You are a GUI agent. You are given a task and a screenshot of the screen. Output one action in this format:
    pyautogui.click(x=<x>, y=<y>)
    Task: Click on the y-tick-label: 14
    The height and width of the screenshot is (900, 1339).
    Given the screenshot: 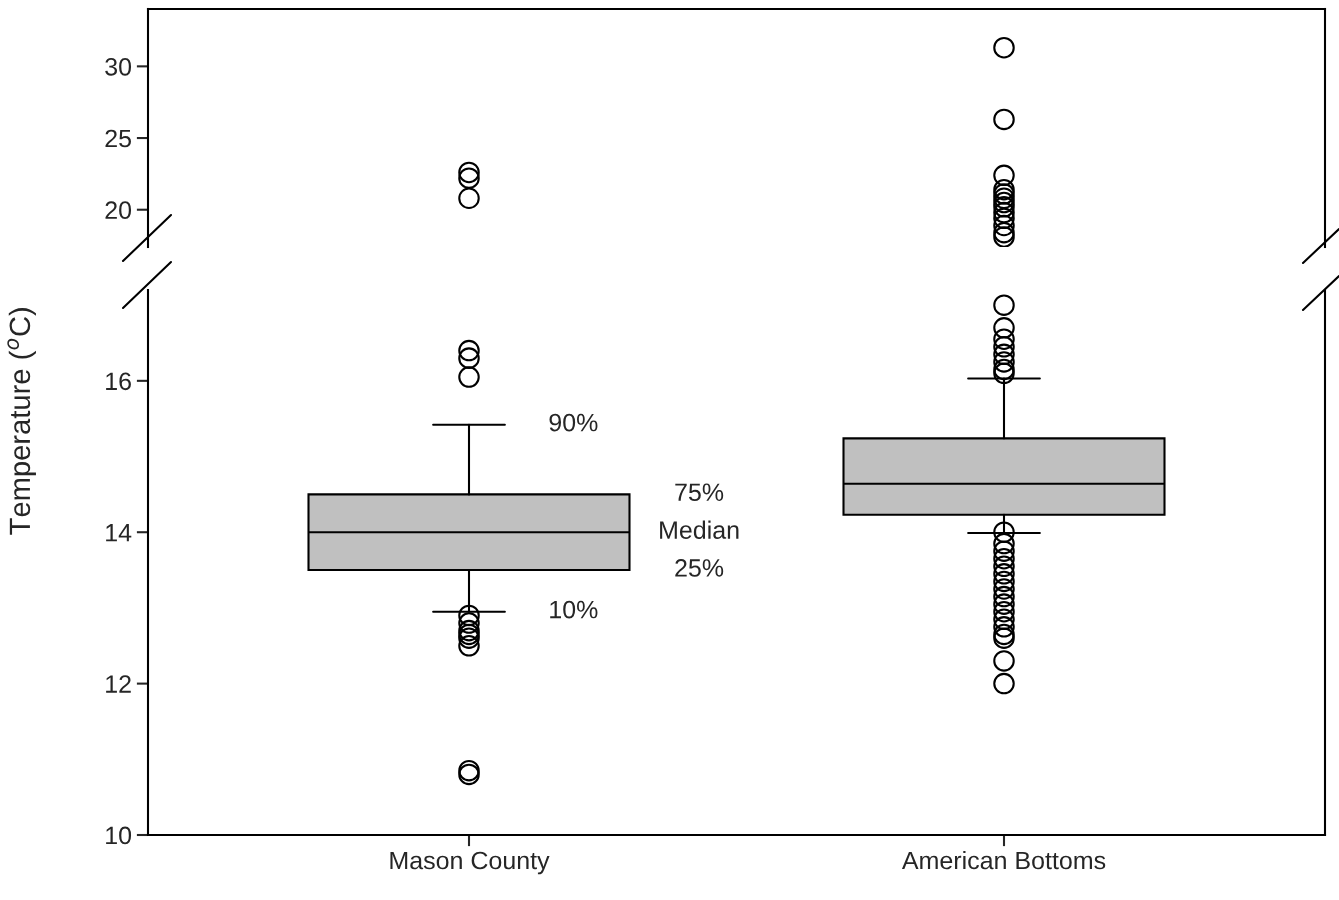 What is the action you would take?
    pyautogui.click(x=119, y=533)
    